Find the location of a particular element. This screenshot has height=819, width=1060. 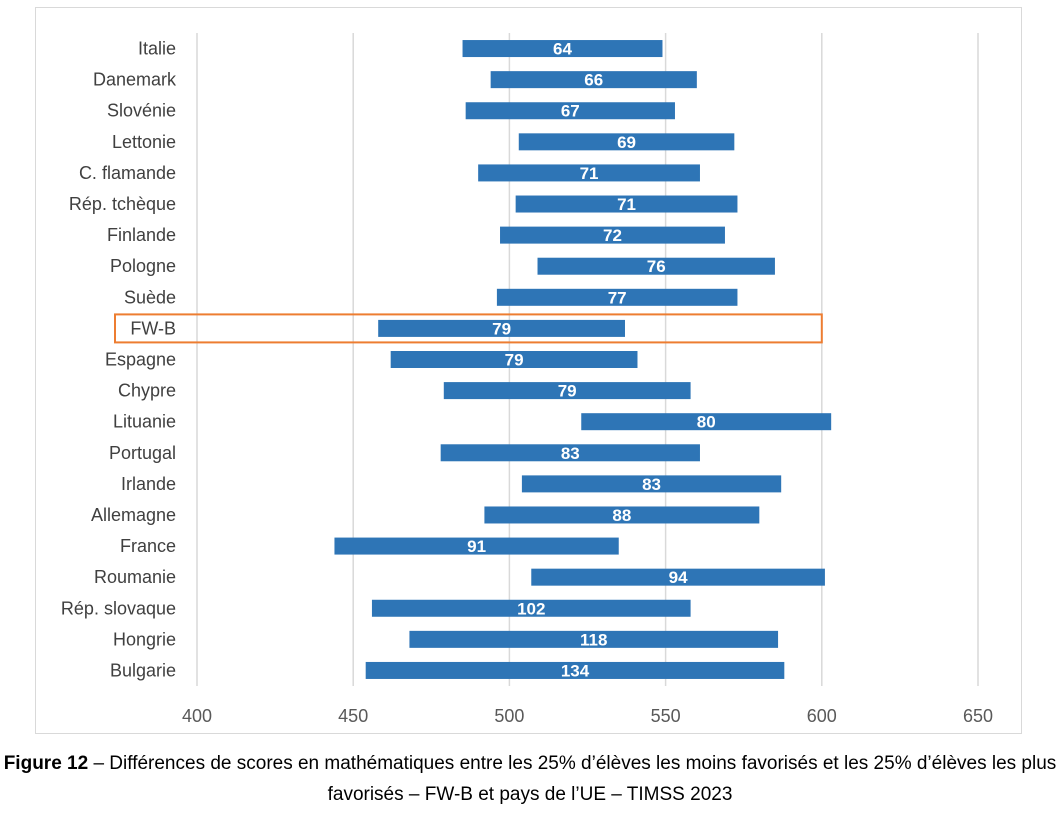

data-label: 64 is located at coordinates (562, 49).